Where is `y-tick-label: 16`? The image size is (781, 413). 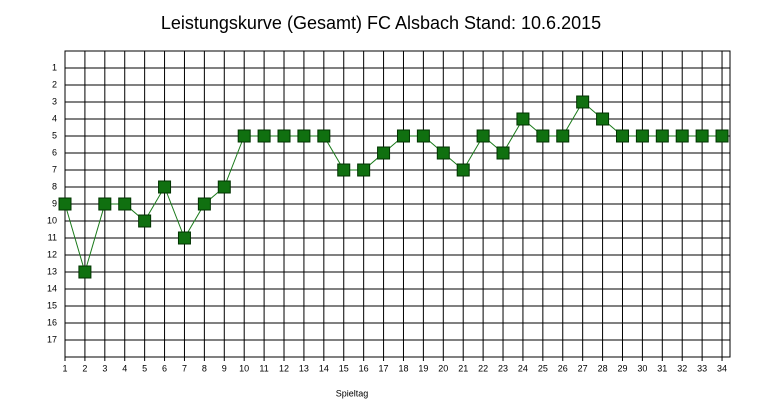
y-tick-label: 16 is located at coordinates (52, 322).